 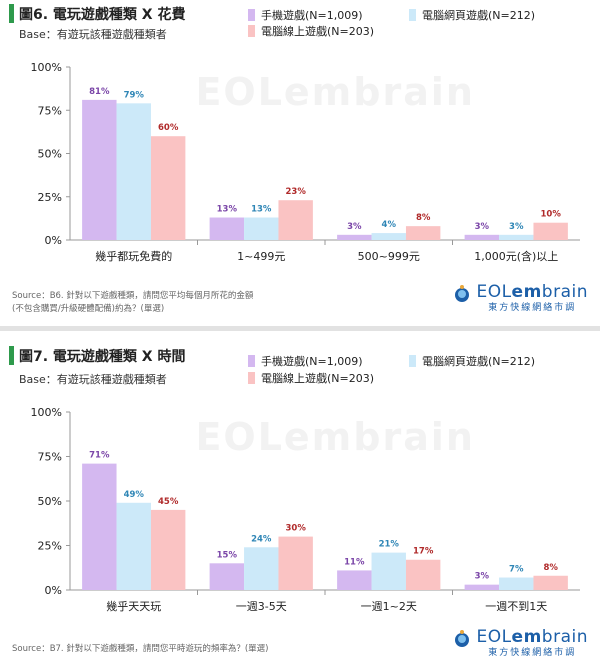 I want to click on data-label: 24%, so click(x=261, y=539).